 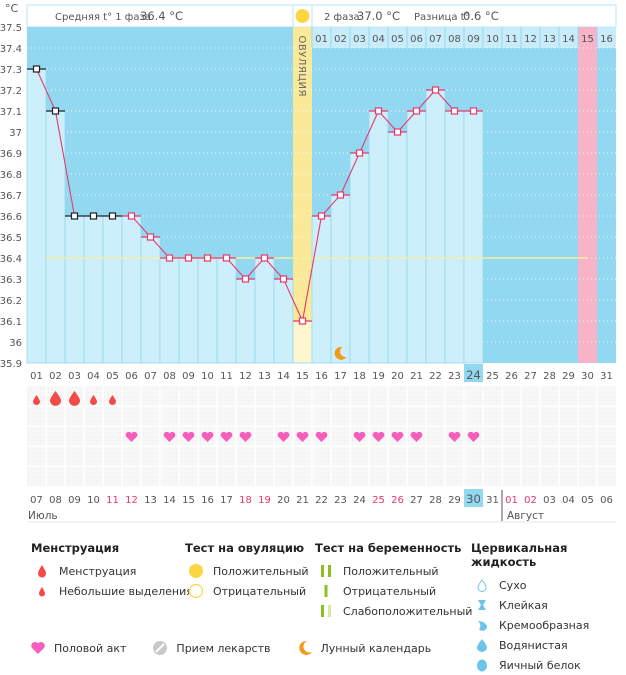 What do you see at coordinates (482, 645) in the screenshot?
I see `watery-icon` at bounding box center [482, 645].